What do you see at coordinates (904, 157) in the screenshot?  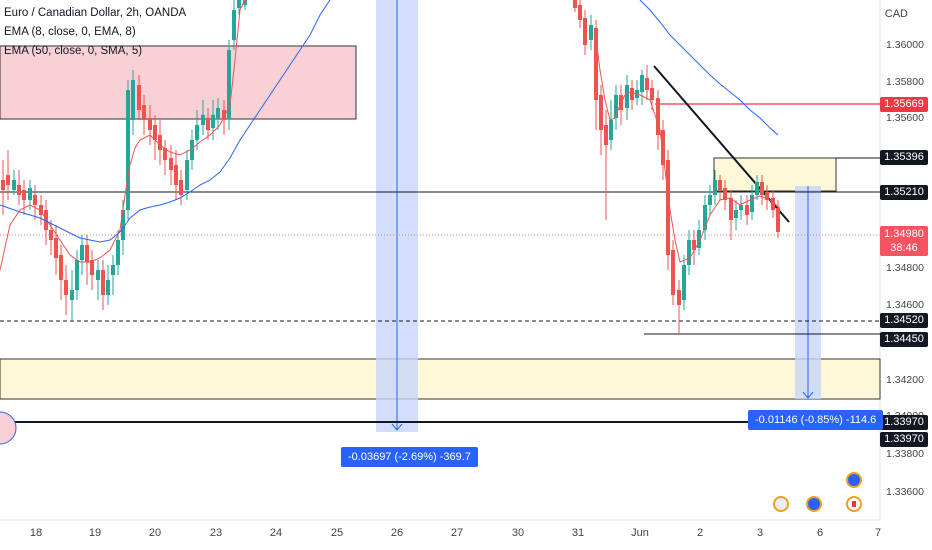 I see `price-badge-level: 1.35396` at bounding box center [904, 157].